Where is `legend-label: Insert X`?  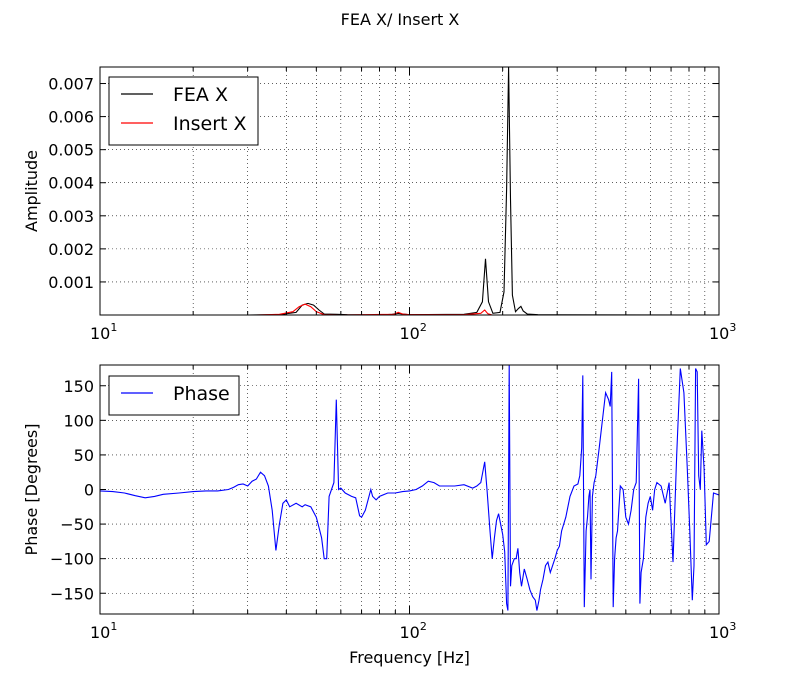
legend-label: Insert X is located at coordinates (210, 124).